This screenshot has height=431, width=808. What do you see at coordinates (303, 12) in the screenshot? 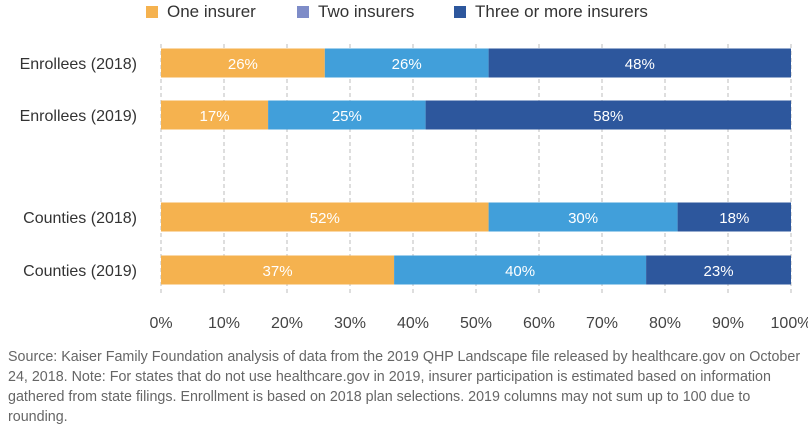
I see `legend-swatch-two-insurers` at bounding box center [303, 12].